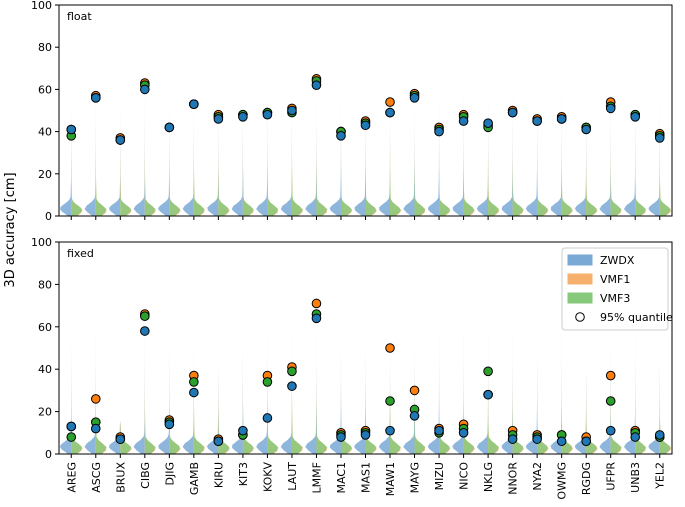  Describe the element at coordinates (635, 477) in the screenshot. I see `x-tick-label: UNB3` at that location.